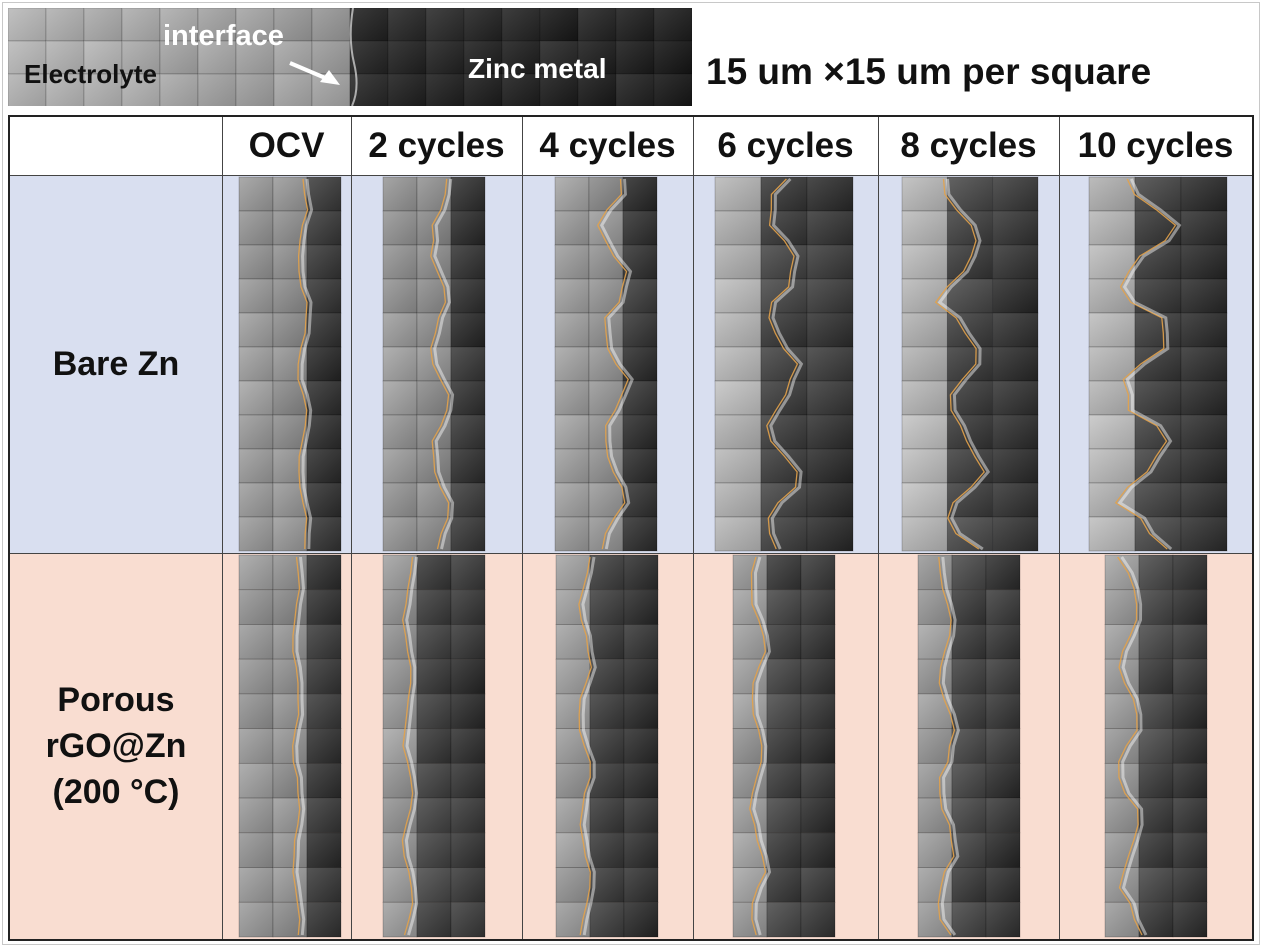 The width and height of the screenshot is (1264, 949). What do you see at coordinates (436, 146) in the screenshot?
I see `col-header-2-cycles: 2 cycles` at bounding box center [436, 146].